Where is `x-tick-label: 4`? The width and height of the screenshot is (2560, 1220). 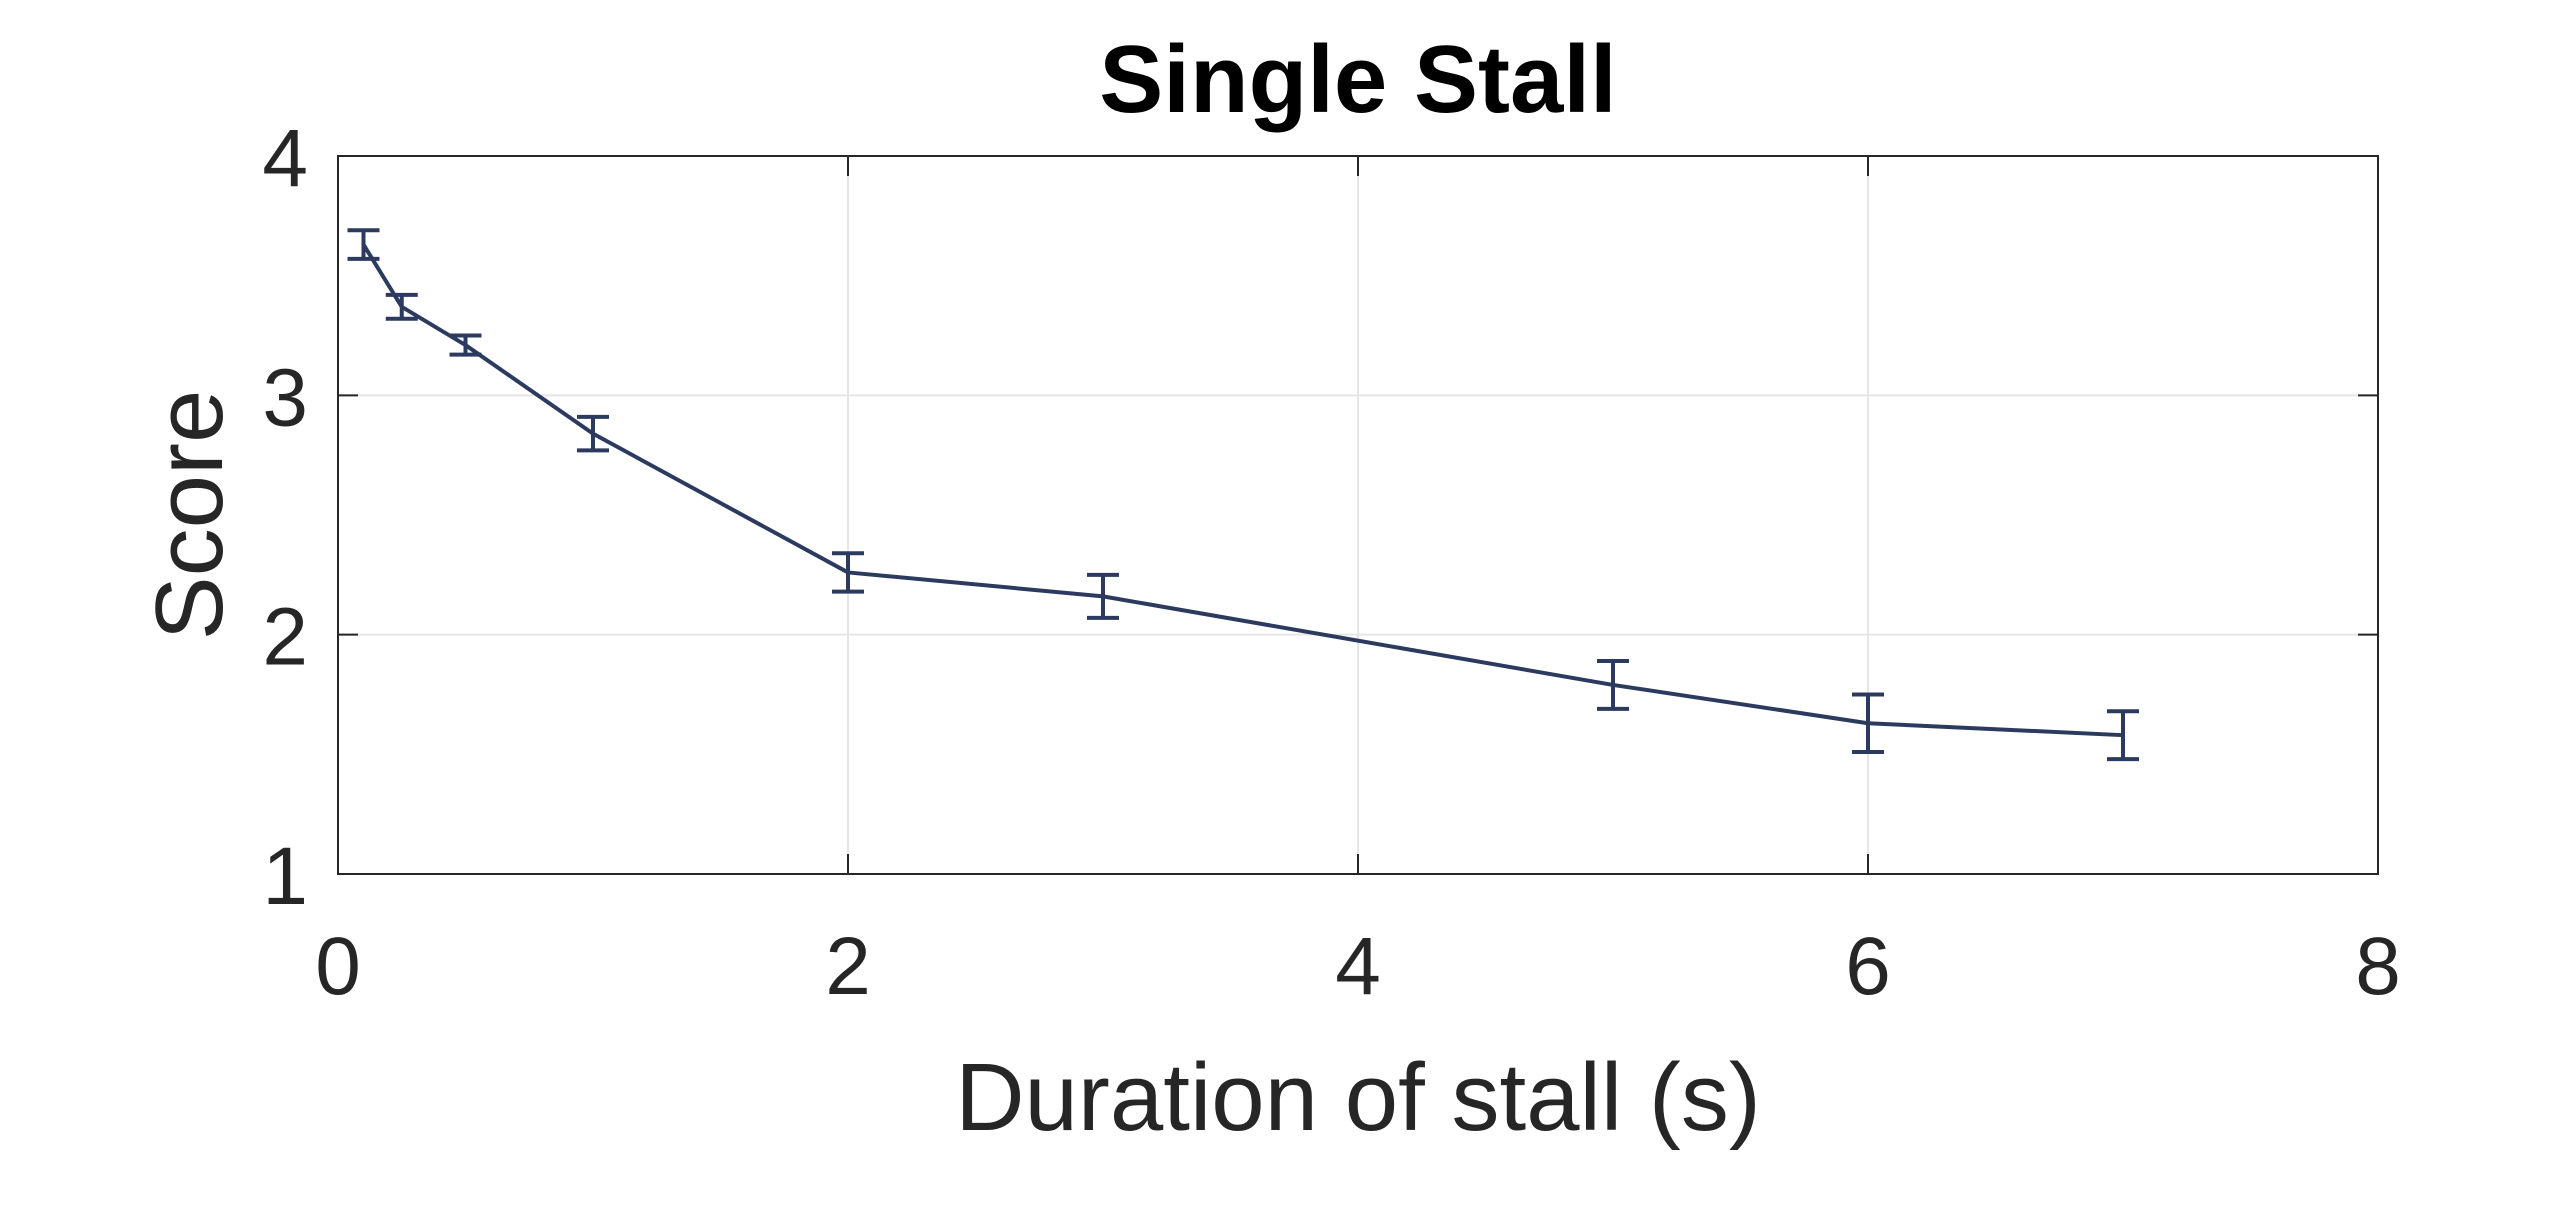
x-tick-label: 4 is located at coordinates (1358, 966).